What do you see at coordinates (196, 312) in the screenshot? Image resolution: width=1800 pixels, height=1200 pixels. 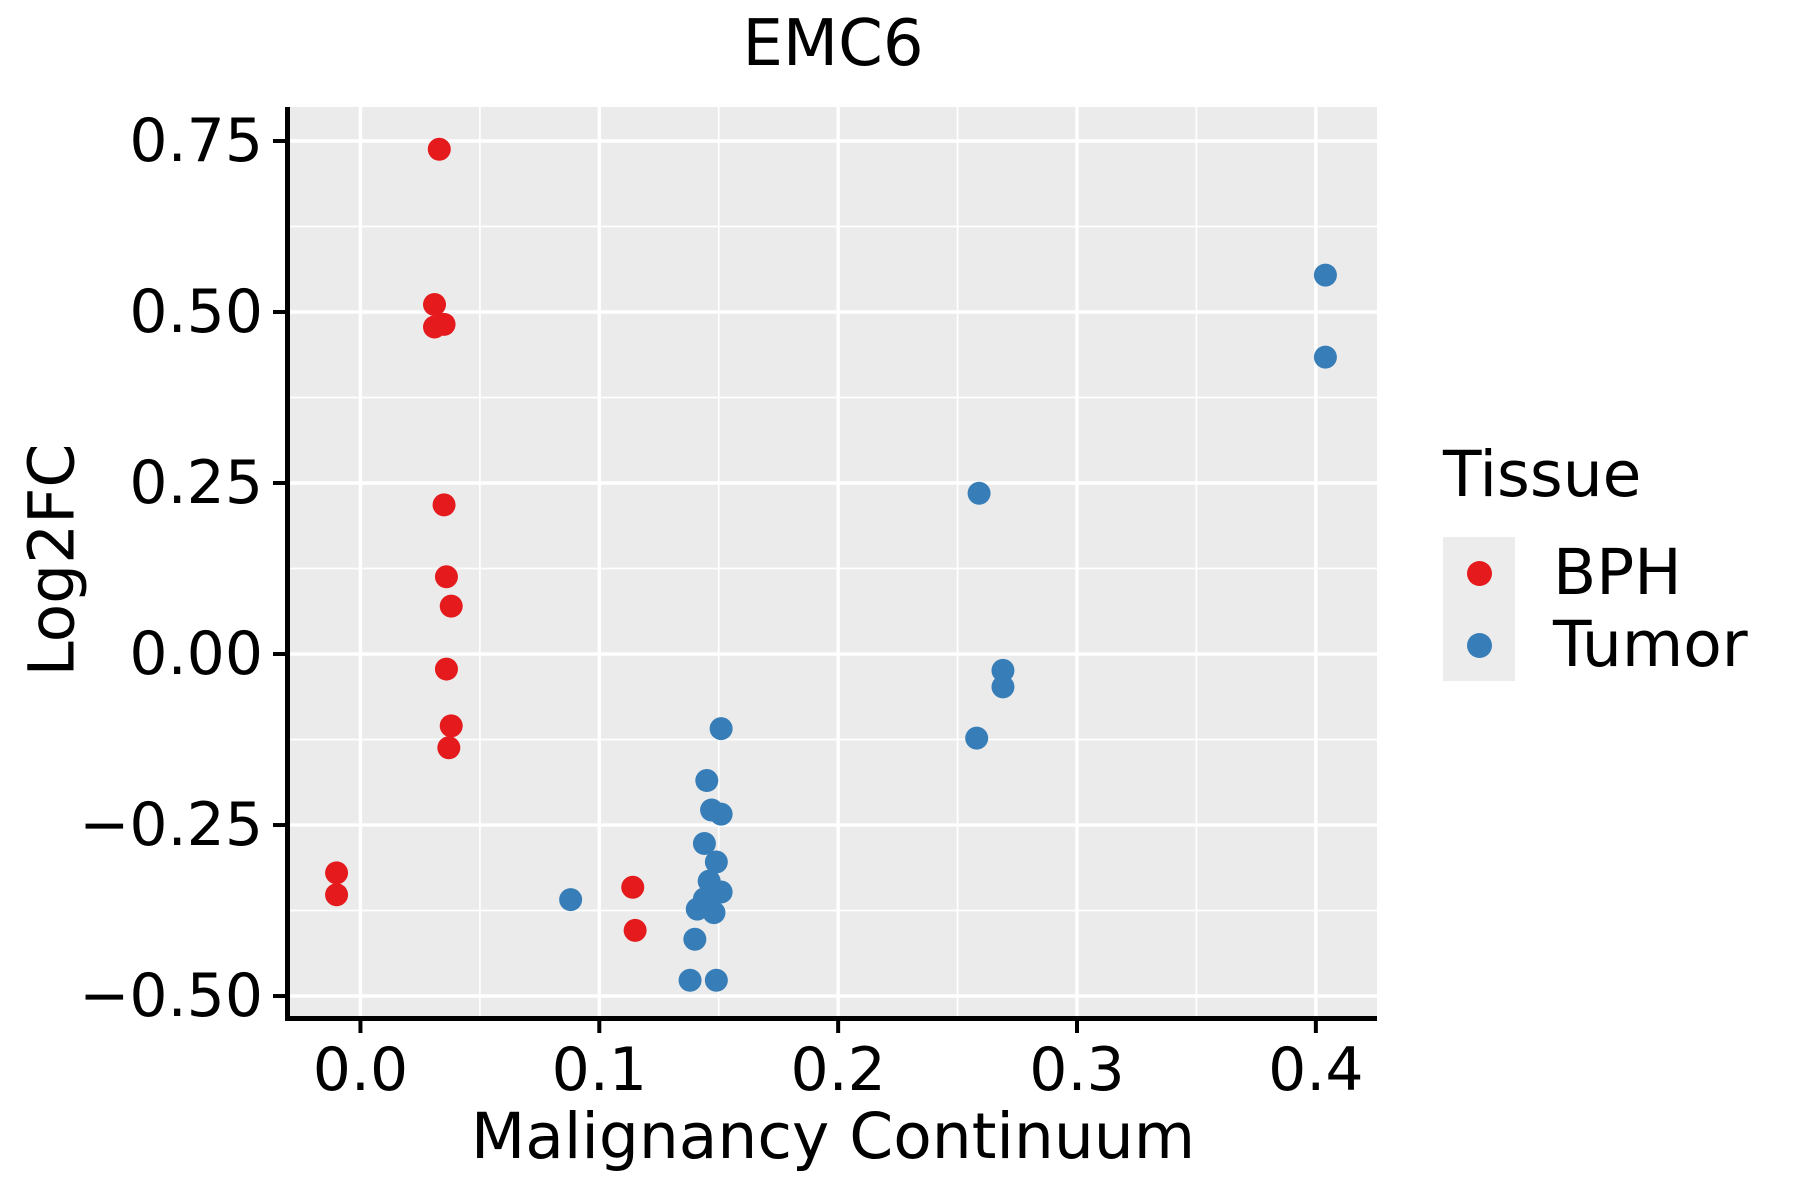 I see `y-tick-label: 0.50` at bounding box center [196, 312].